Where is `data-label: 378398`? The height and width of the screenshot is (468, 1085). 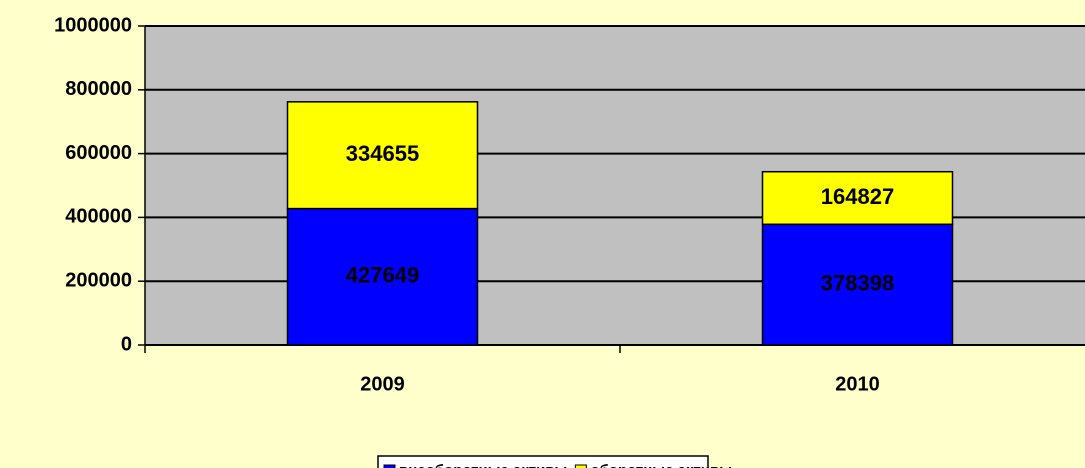
data-label: 378398 is located at coordinates (857, 282).